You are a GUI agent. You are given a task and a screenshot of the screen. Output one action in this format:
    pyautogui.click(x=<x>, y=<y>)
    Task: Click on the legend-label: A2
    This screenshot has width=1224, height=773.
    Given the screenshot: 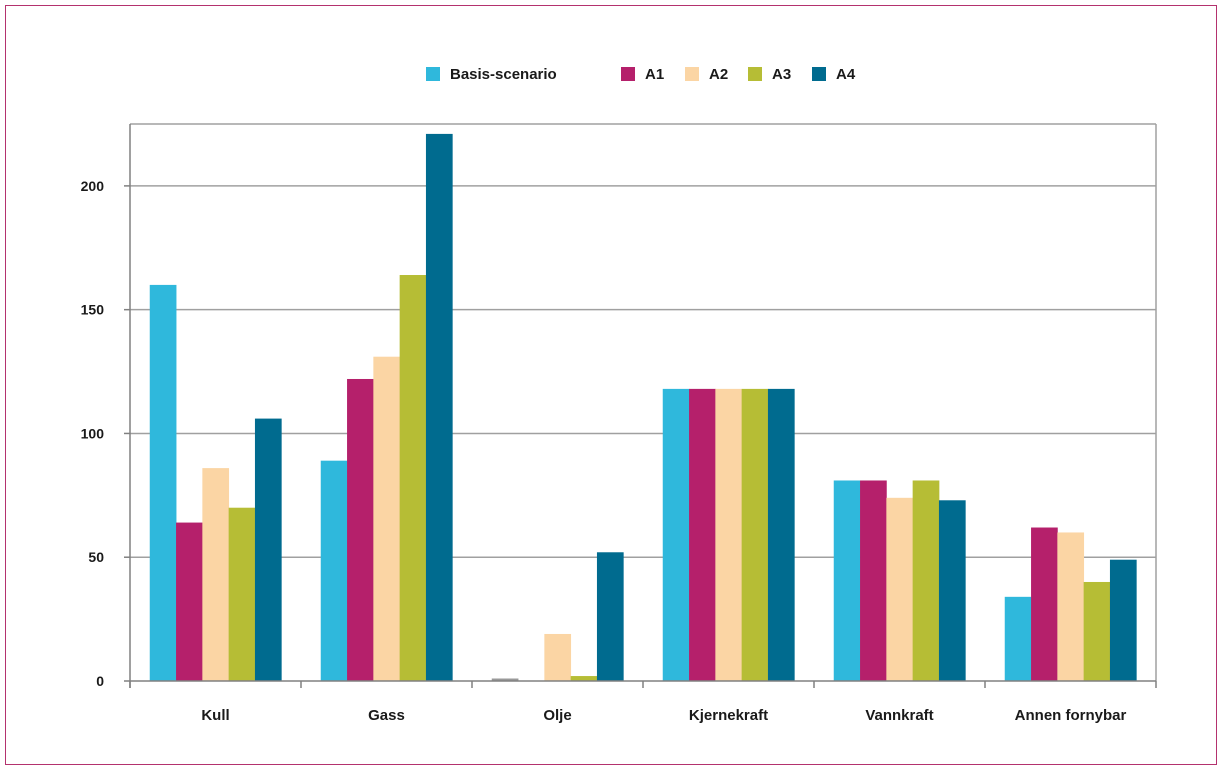 What is the action you would take?
    pyautogui.click(x=719, y=74)
    